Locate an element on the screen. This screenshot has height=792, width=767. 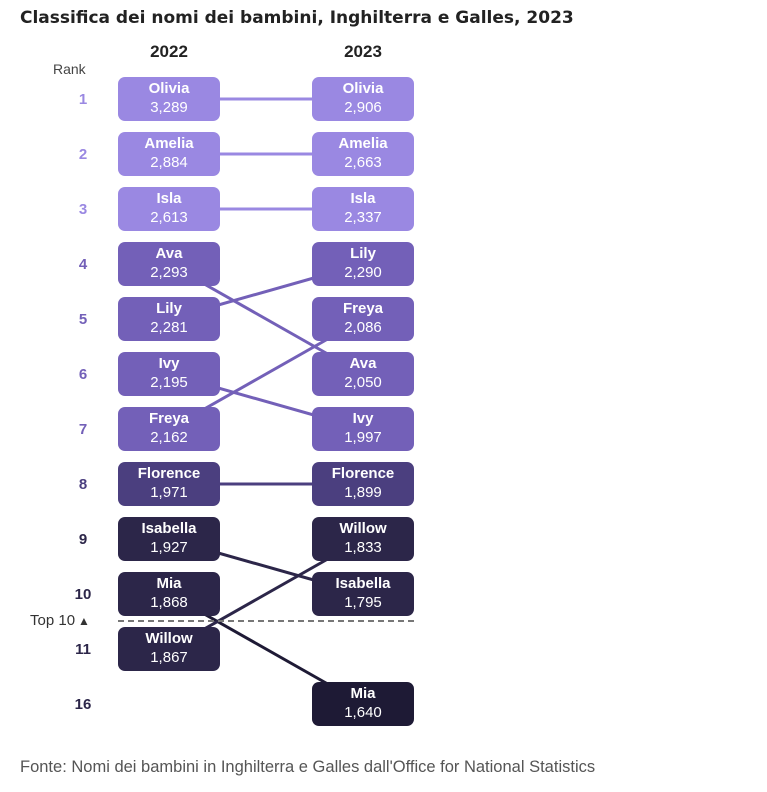
name-box-2023-lily: Lily 2,290 is located at coordinates (363, 264).